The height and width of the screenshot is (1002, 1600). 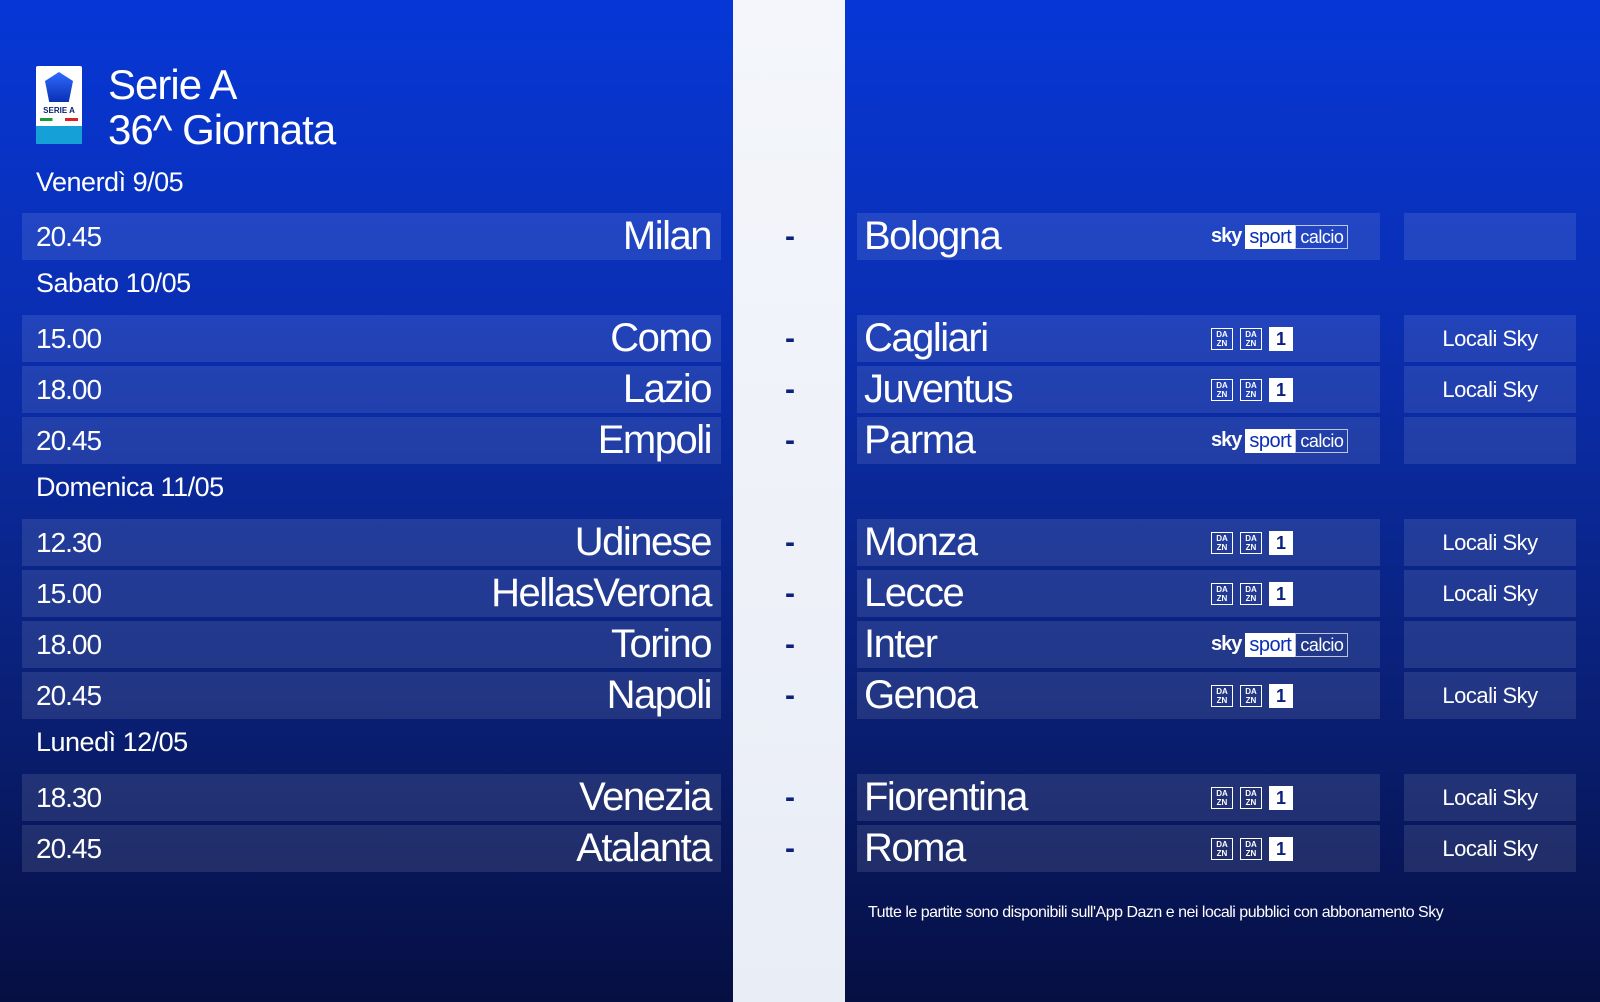 I want to click on fixture-row: 18.00 Torino - Inter sky sport calcio, so click(x=800, y=644).